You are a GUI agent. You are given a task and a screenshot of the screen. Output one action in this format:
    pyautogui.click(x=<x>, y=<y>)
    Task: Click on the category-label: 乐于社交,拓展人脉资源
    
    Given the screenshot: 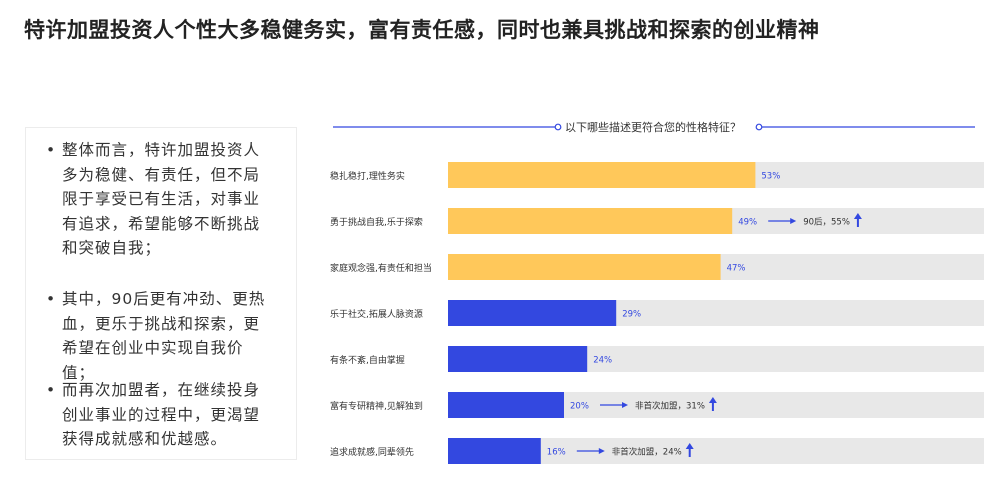 What is the action you would take?
    pyautogui.click(x=376, y=314)
    